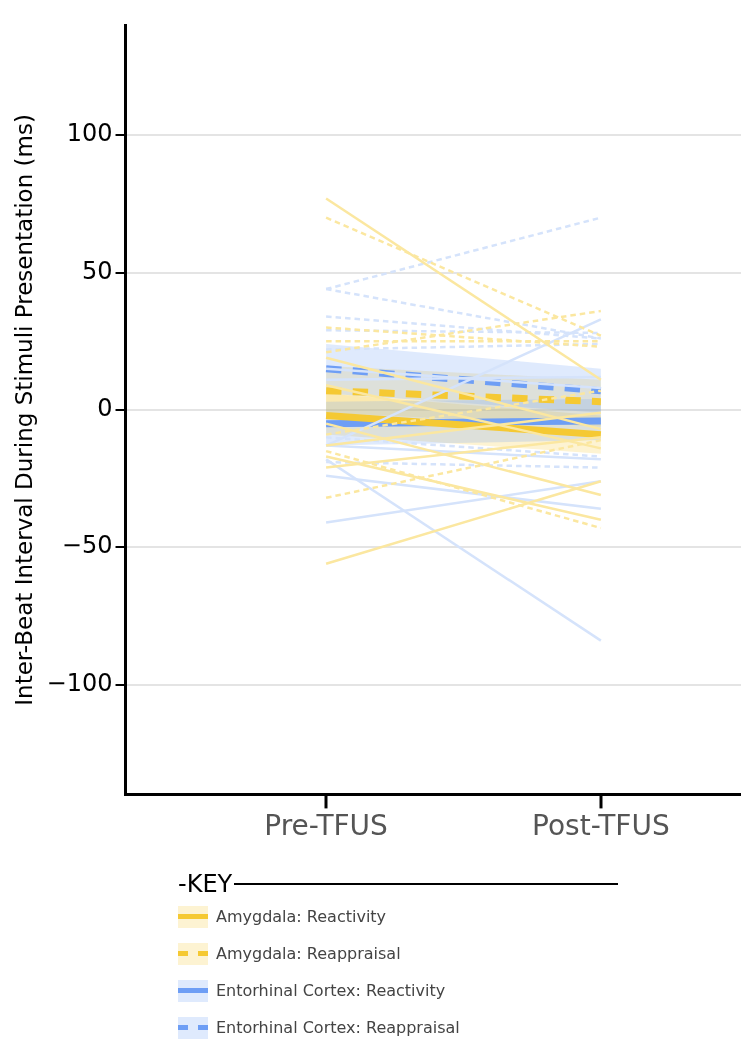 The width and height of the screenshot is (741, 1052). Describe the element at coordinates (79, 682) in the screenshot. I see `y-tick-label: −100` at that location.